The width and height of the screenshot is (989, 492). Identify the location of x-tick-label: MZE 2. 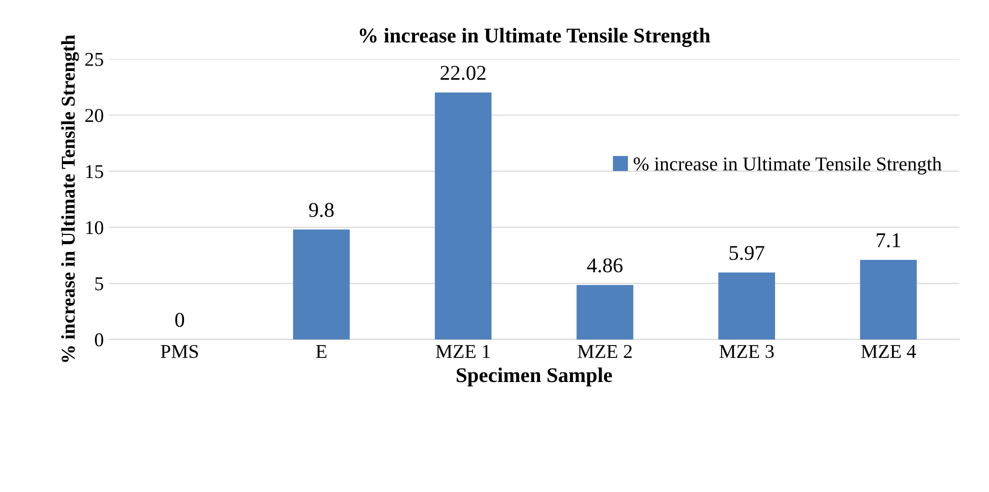
(605, 351).